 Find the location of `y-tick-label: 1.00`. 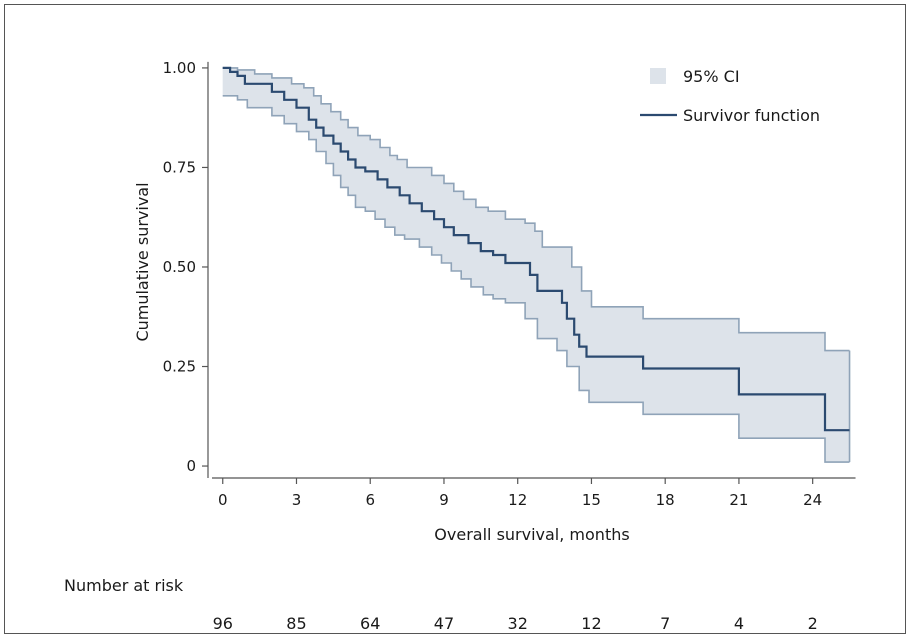

y-tick-label: 1.00 is located at coordinates (179, 68).